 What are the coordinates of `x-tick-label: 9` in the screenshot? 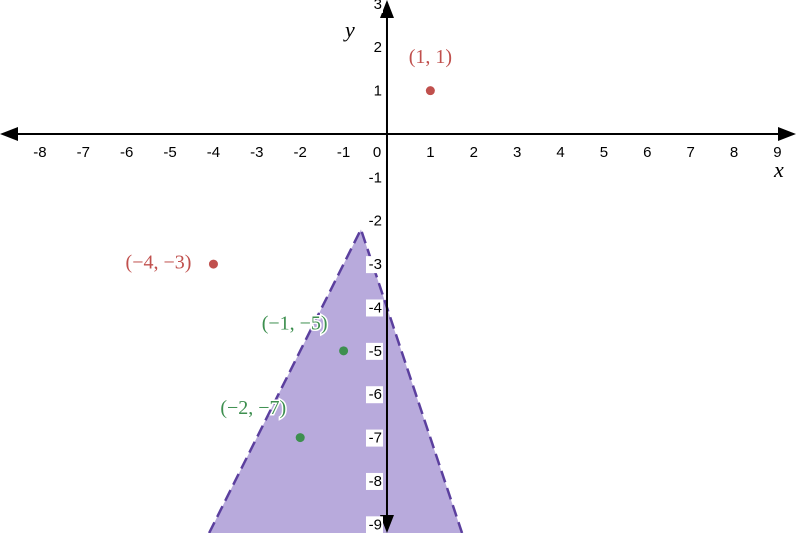 It's located at (777, 152).